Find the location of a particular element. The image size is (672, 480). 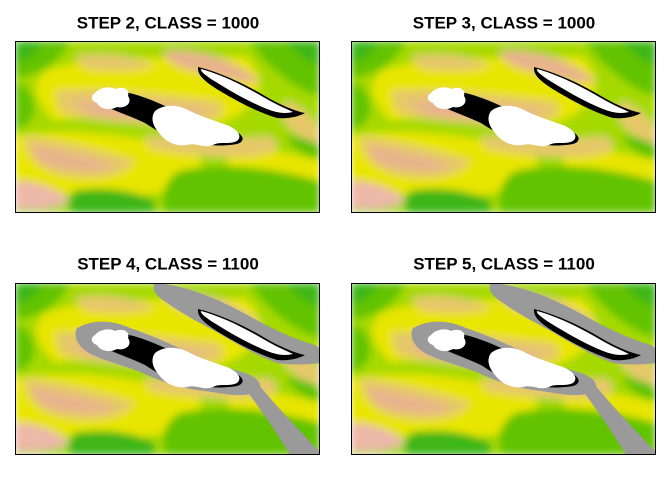

panel-title-3: STEP 4, CLASS = 1100 is located at coordinates (168, 263).